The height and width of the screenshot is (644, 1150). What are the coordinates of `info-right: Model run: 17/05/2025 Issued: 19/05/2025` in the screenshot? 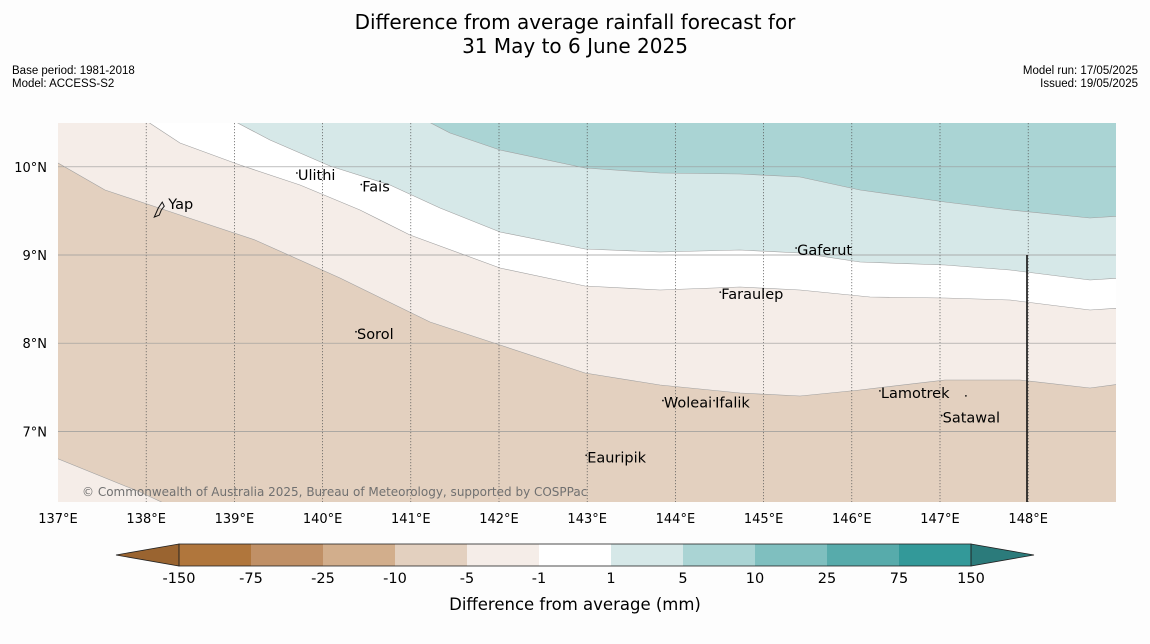 It's located at (1080, 78).